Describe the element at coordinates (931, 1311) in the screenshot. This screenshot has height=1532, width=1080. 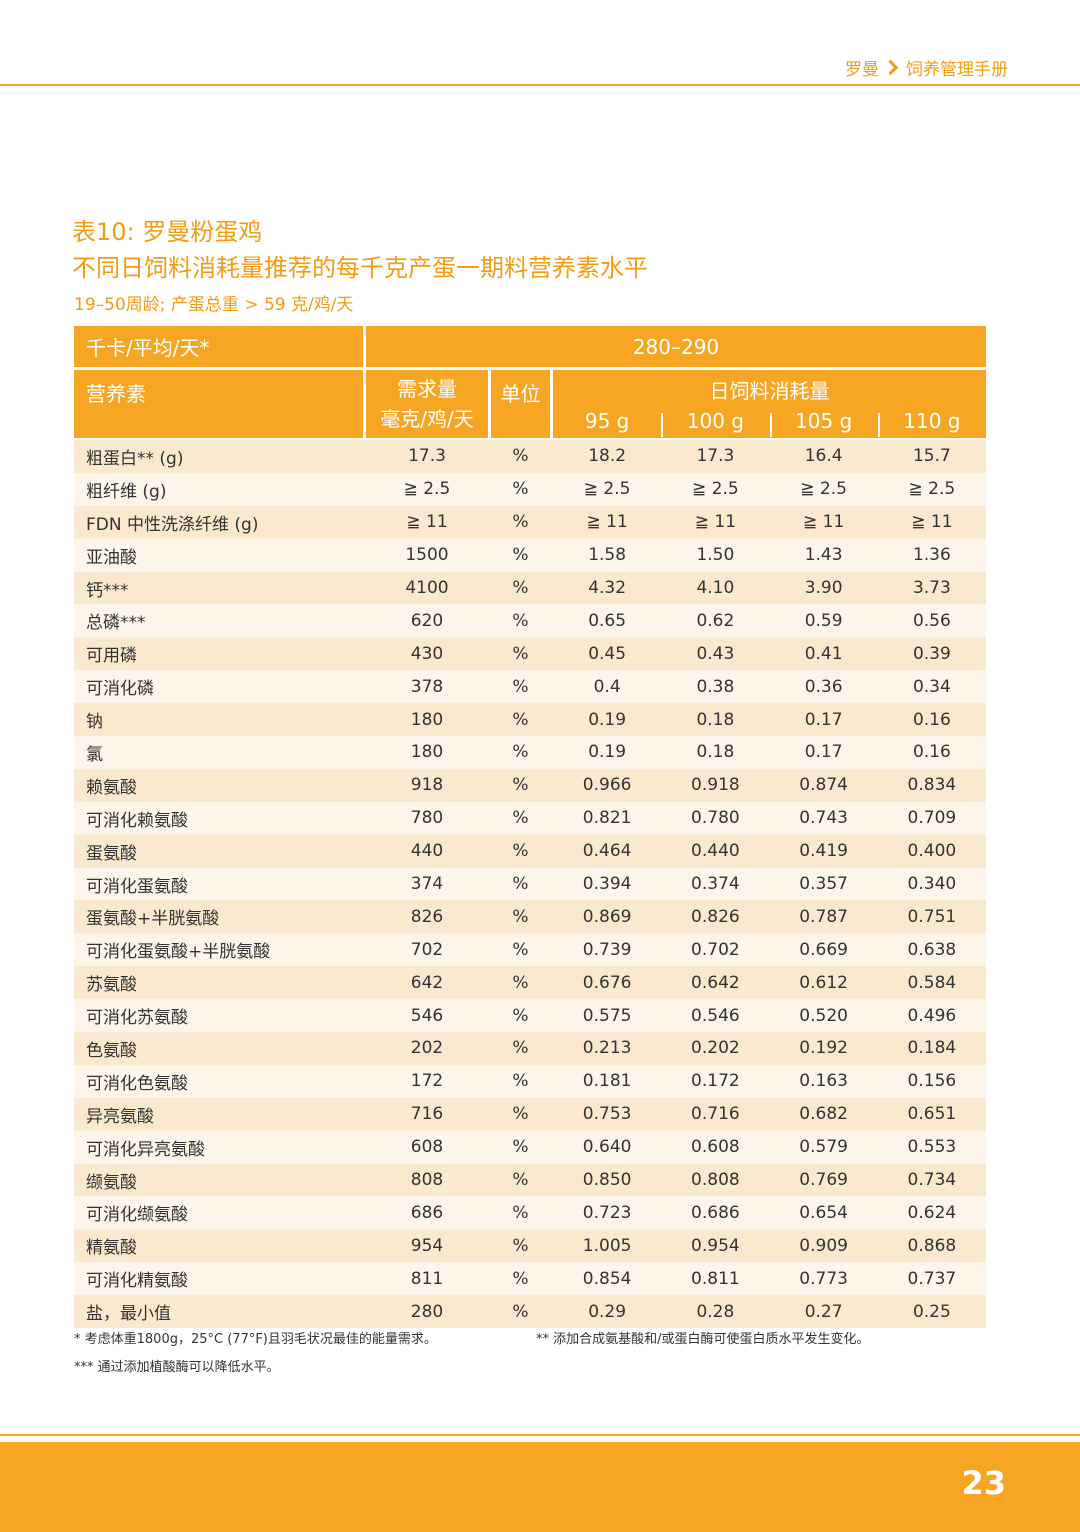
I see `cell-intake-110: 0.25` at that location.